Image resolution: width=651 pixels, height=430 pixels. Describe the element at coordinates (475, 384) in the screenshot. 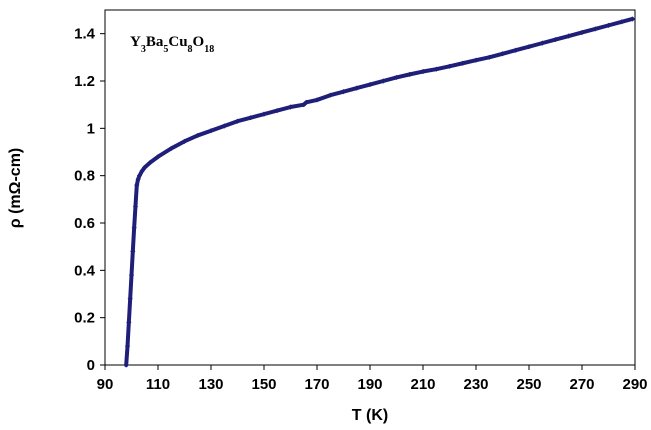

I see `x-tick-label: 230` at that location.